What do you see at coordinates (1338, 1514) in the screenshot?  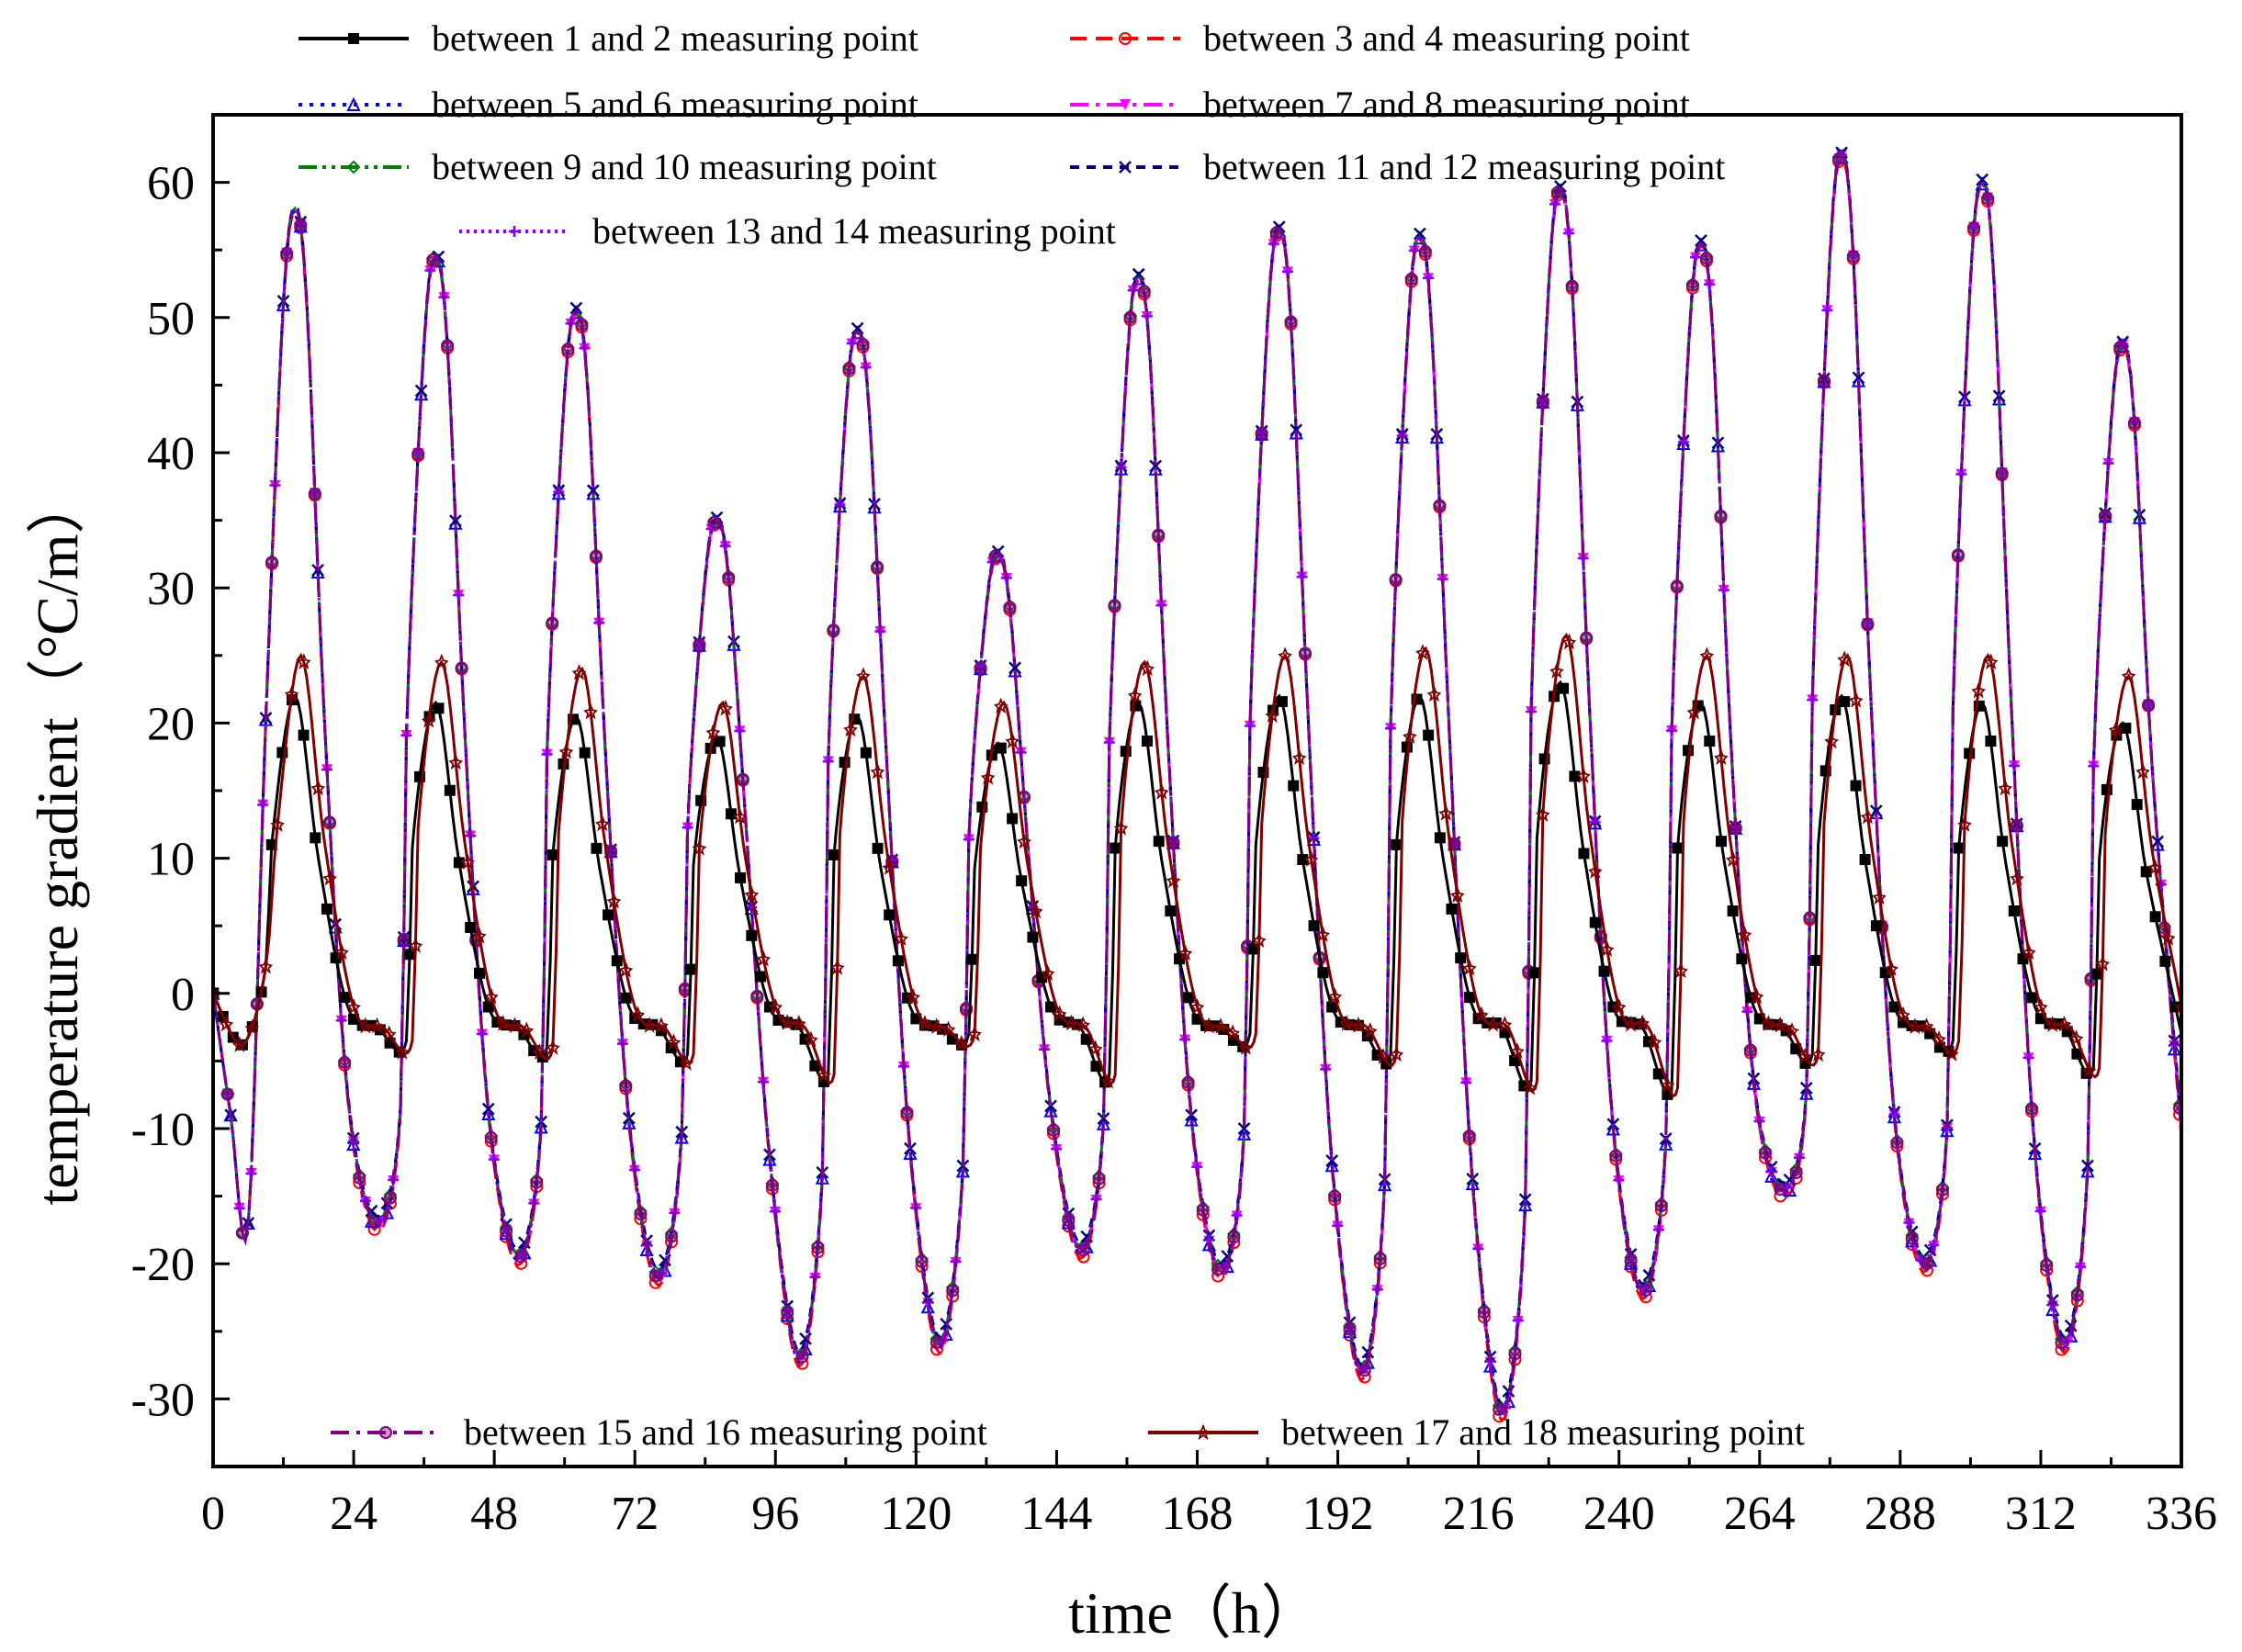 I see `x-tick-label: 192` at bounding box center [1338, 1514].